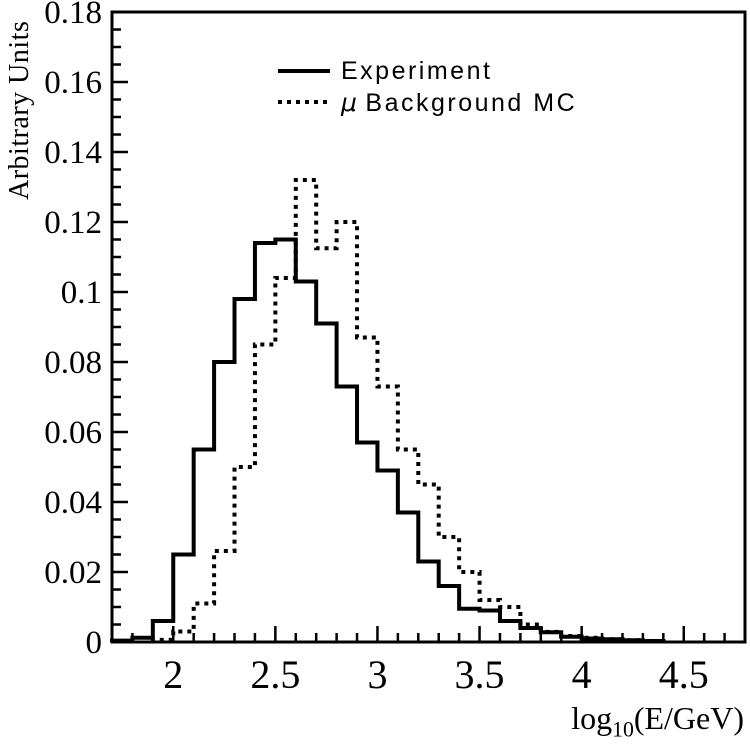  What do you see at coordinates (623, 729) in the screenshot?
I see `x-axis-title-subscript: 10` at bounding box center [623, 729].